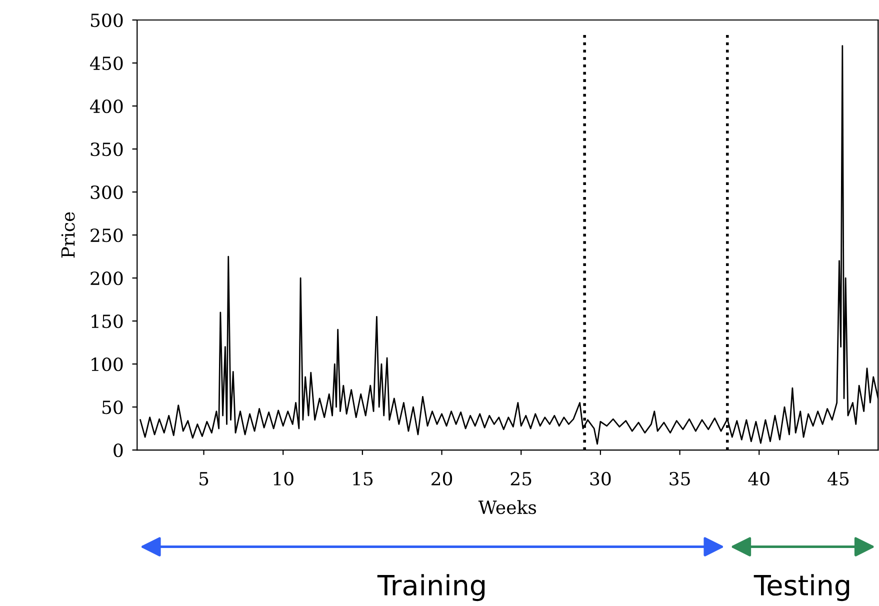  What do you see at coordinates (431, 588) in the screenshot?
I see `text: Training` at bounding box center [431, 588].